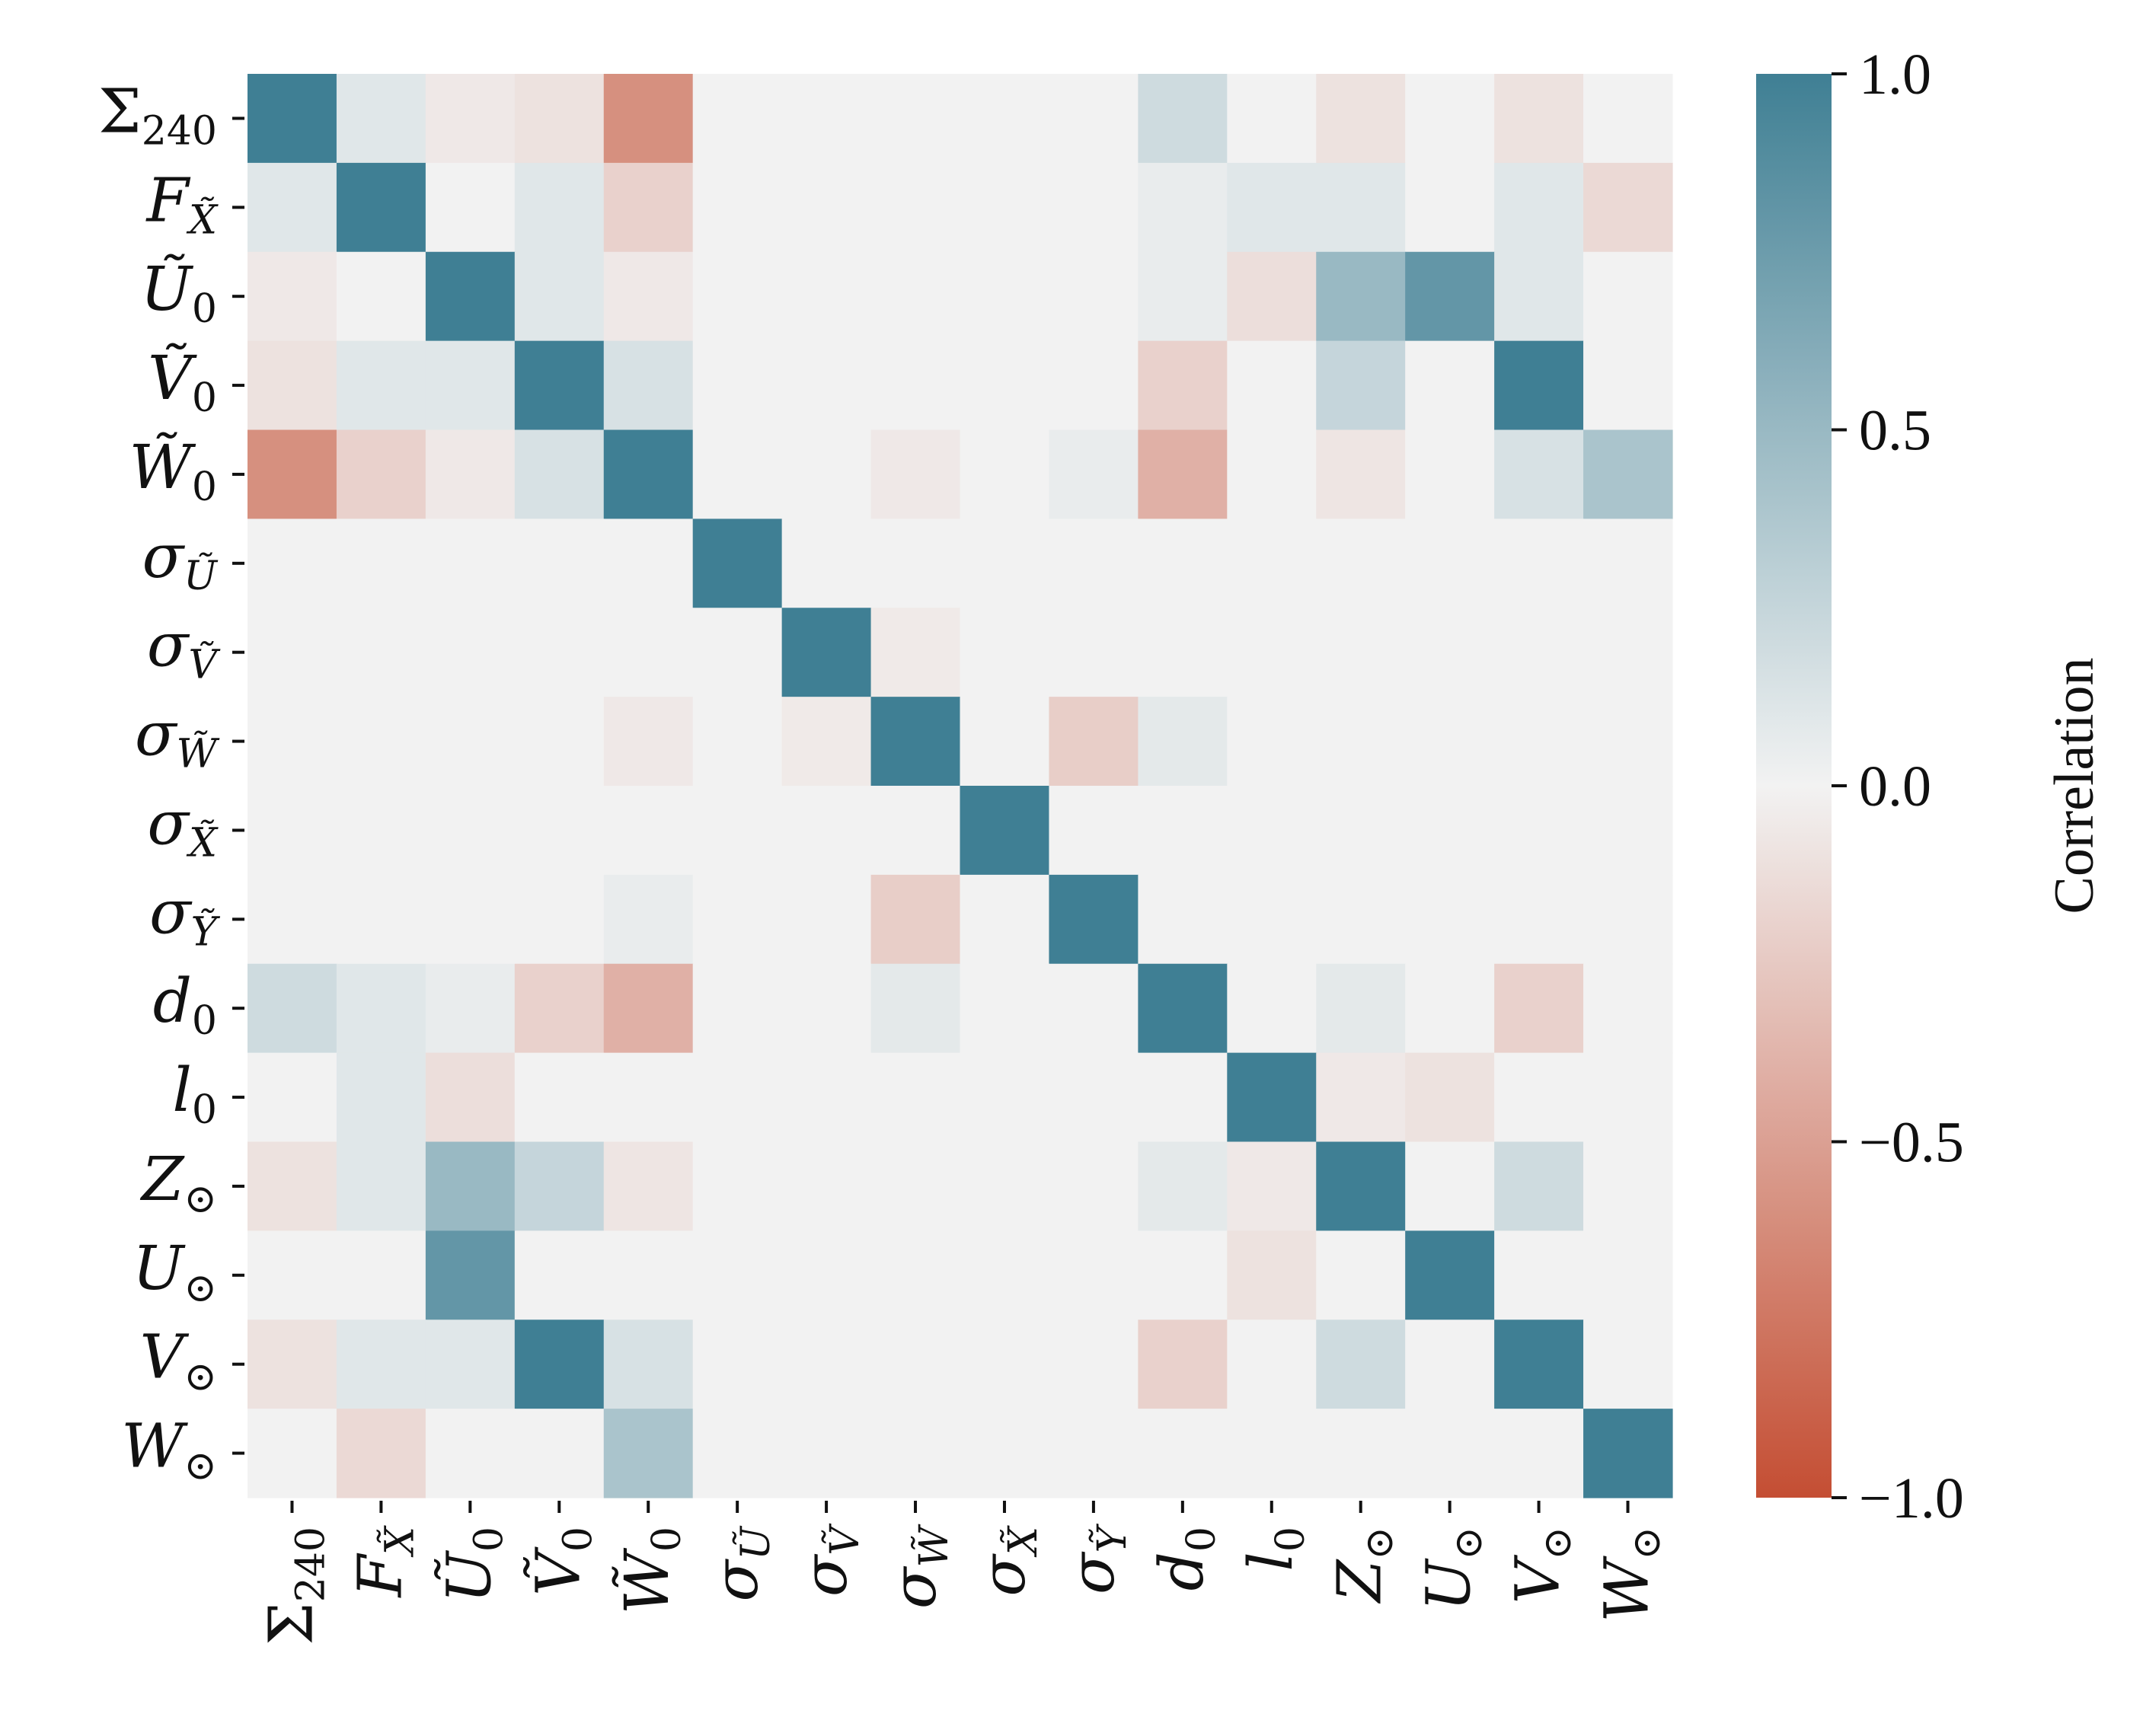 The image size is (2143, 1736). Describe the element at coordinates (175, 1272) in the screenshot. I see `y-tick-label-13: U⊙` at that location.